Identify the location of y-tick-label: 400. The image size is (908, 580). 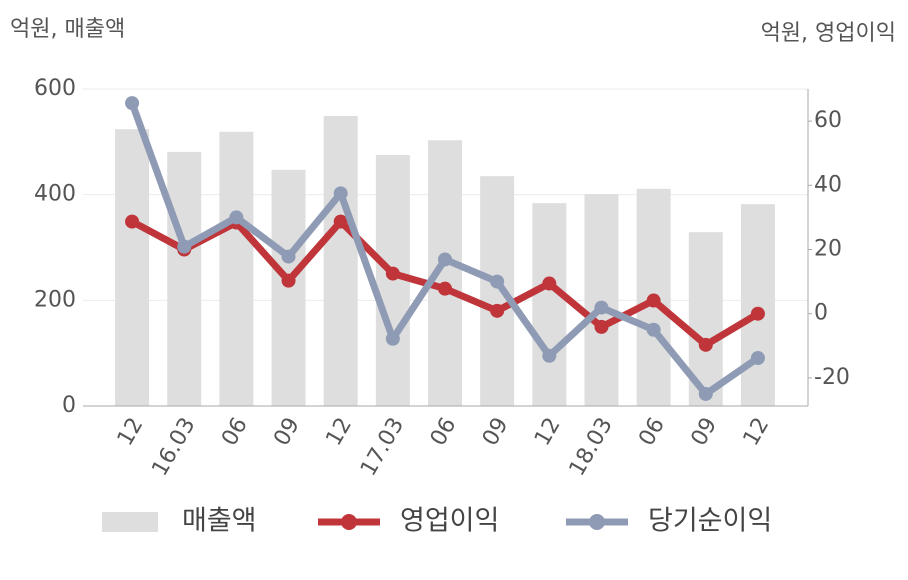
(55, 194).